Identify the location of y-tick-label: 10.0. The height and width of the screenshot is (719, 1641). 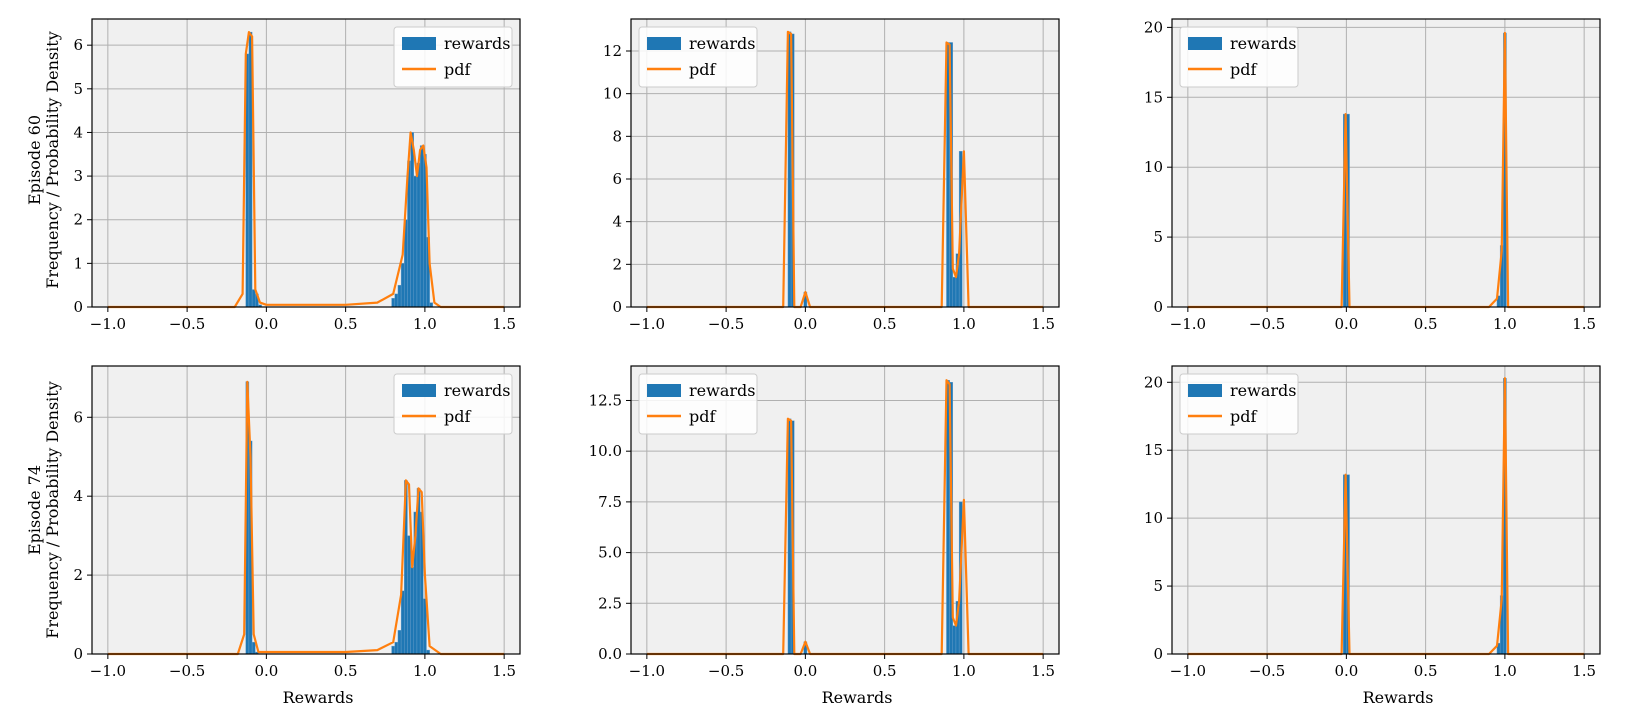
(605, 451).